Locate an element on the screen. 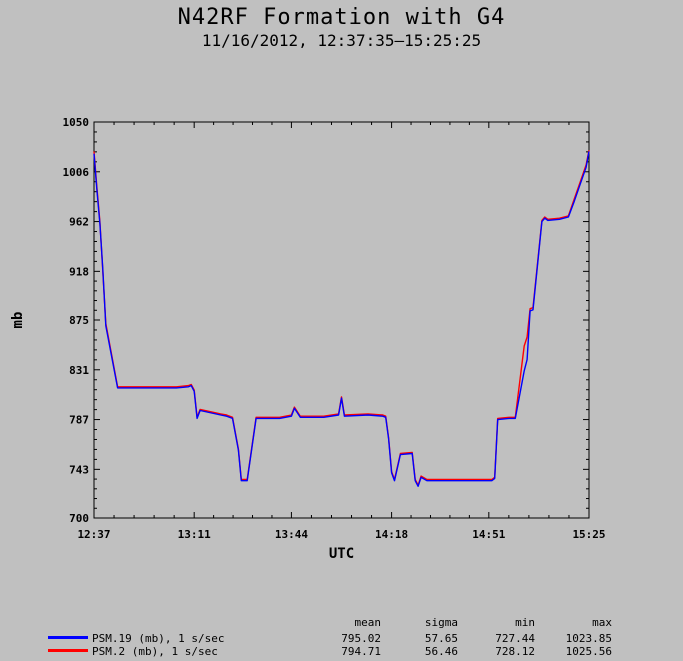  stats-header-max: max is located at coordinates (602, 622).